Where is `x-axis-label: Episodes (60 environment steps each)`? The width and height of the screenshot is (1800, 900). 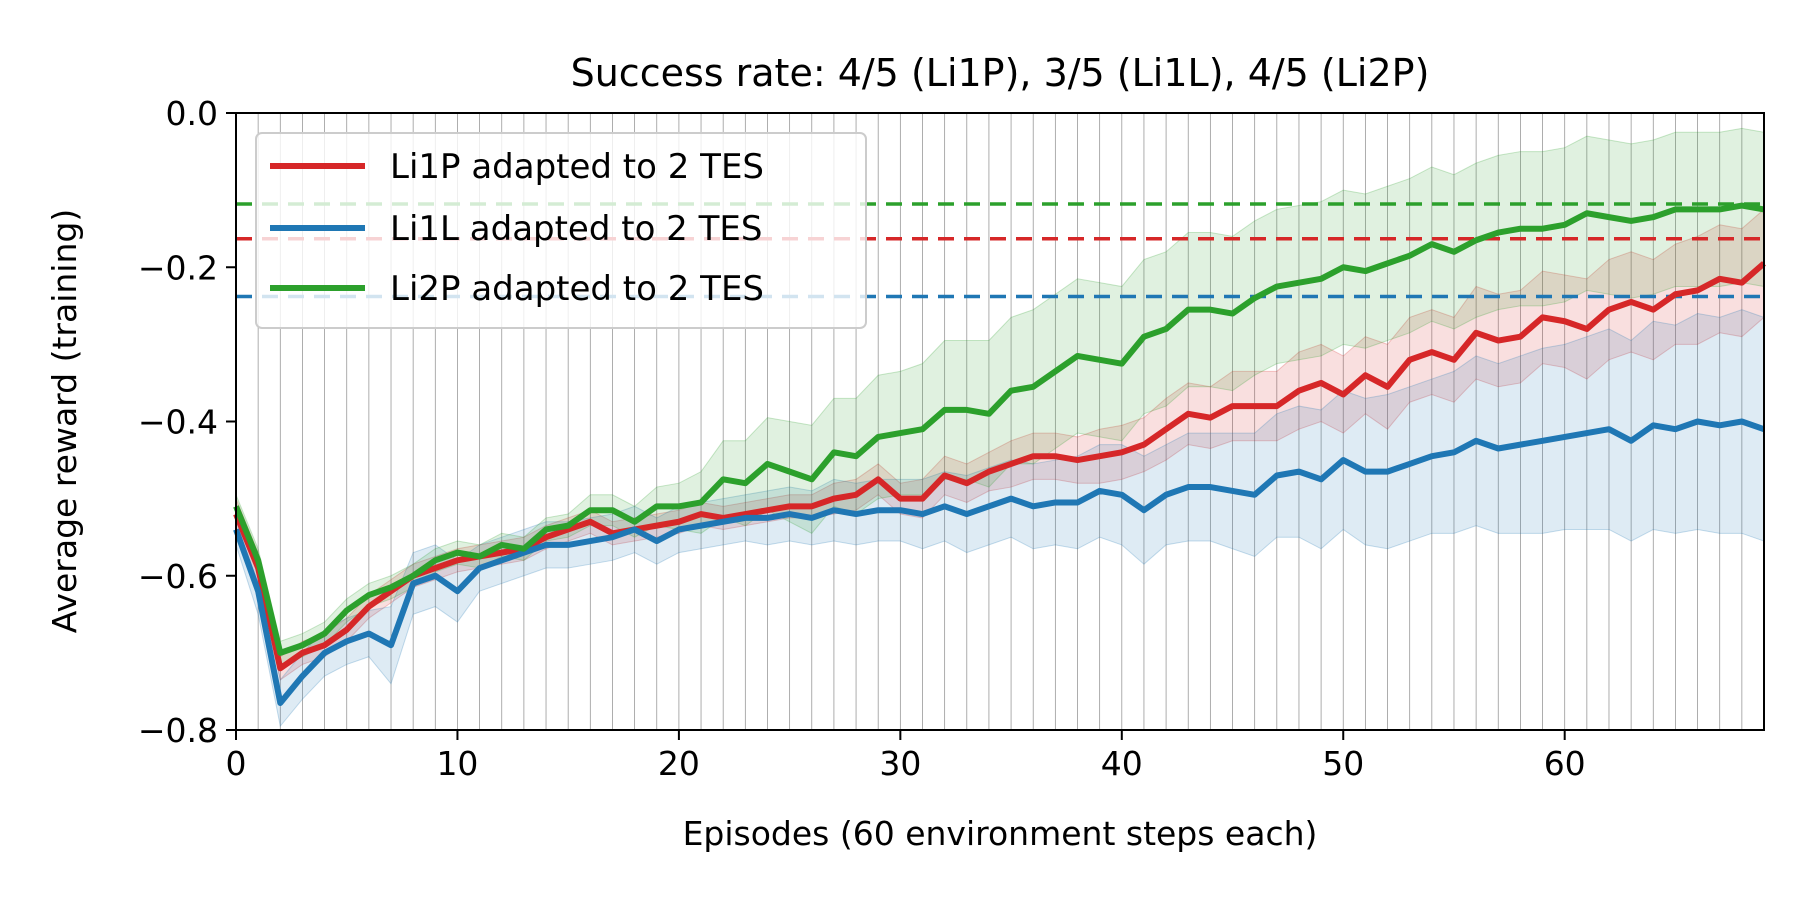 x-axis-label: Episodes (60 environment steps each) is located at coordinates (1000, 833).